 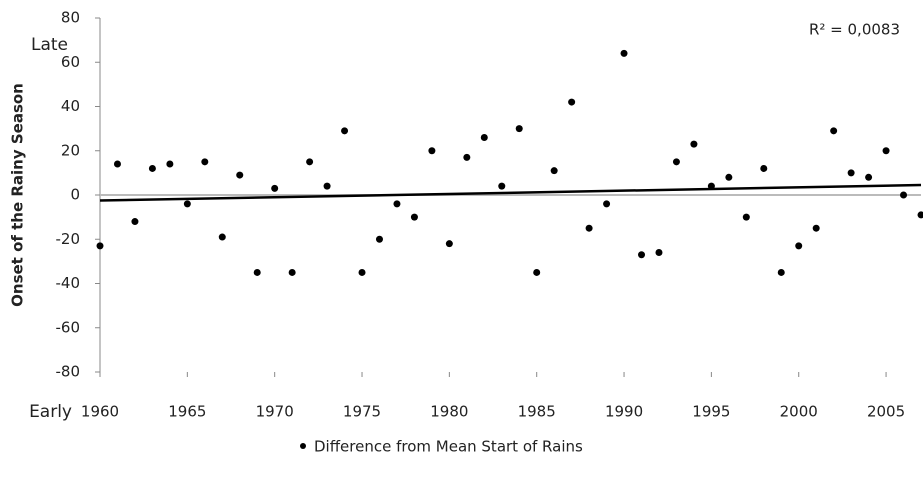 What do you see at coordinates (70, 106) in the screenshot?
I see `y-tick-label: 40` at bounding box center [70, 106].